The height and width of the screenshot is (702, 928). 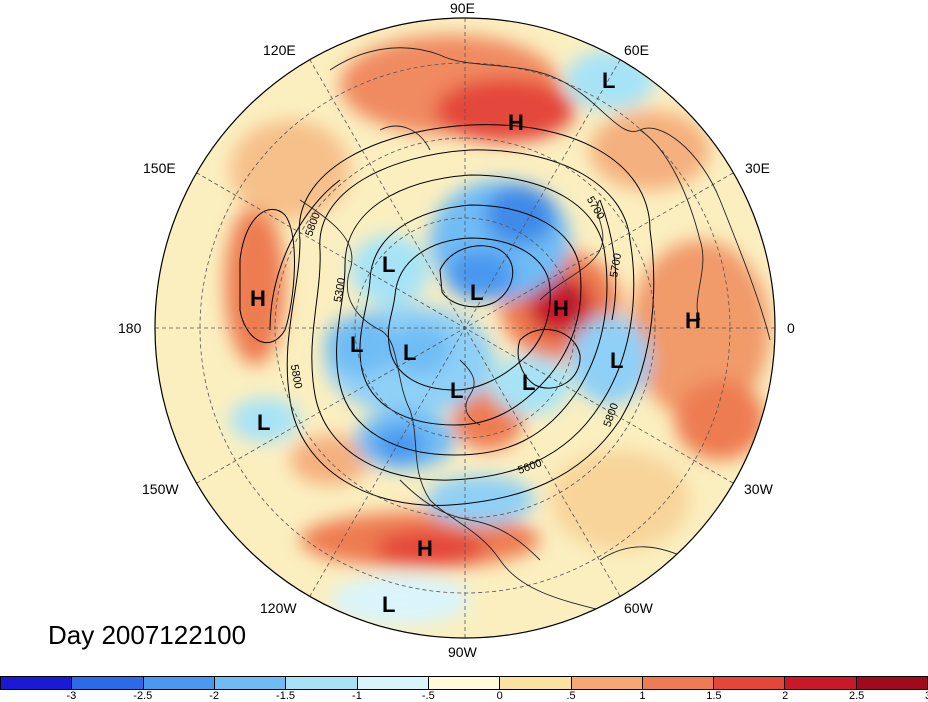 I want to click on lon-label-30W: 30W, so click(x=758, y=489).